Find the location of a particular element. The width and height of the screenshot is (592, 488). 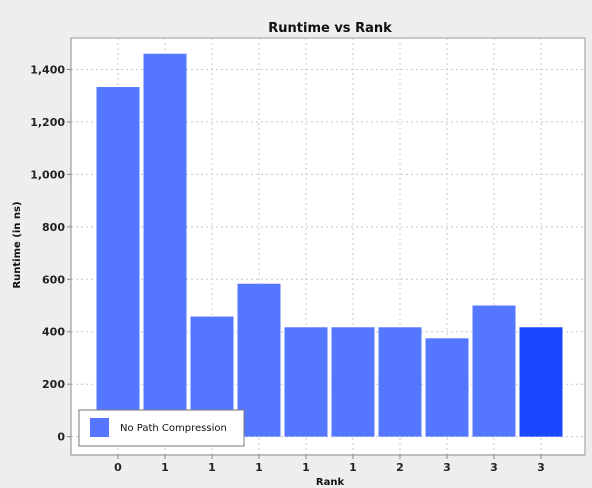

y-axis-ticks: 0 200 400 600 800 1,000 1,200 1,400 is located at coordinates (50, 253).